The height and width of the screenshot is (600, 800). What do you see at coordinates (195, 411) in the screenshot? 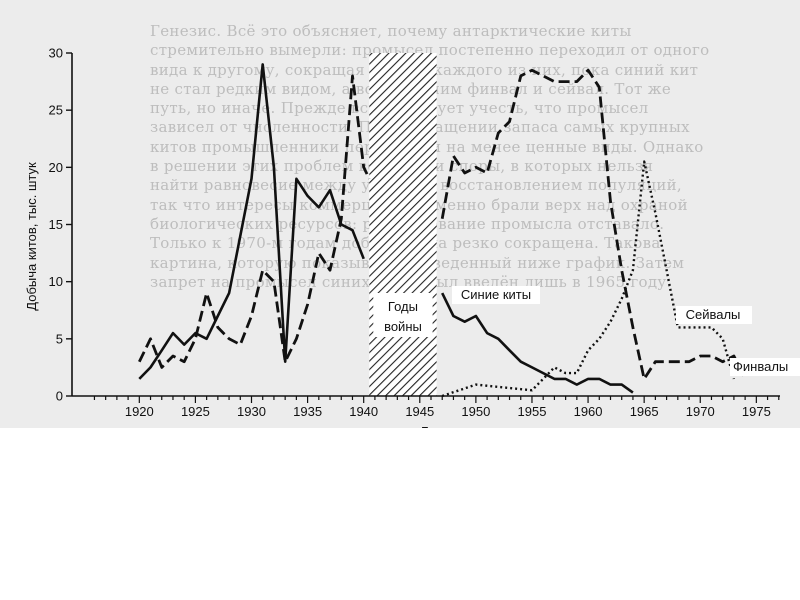
I see `x-tick-label: 1925` at bounding box center [195, 411].